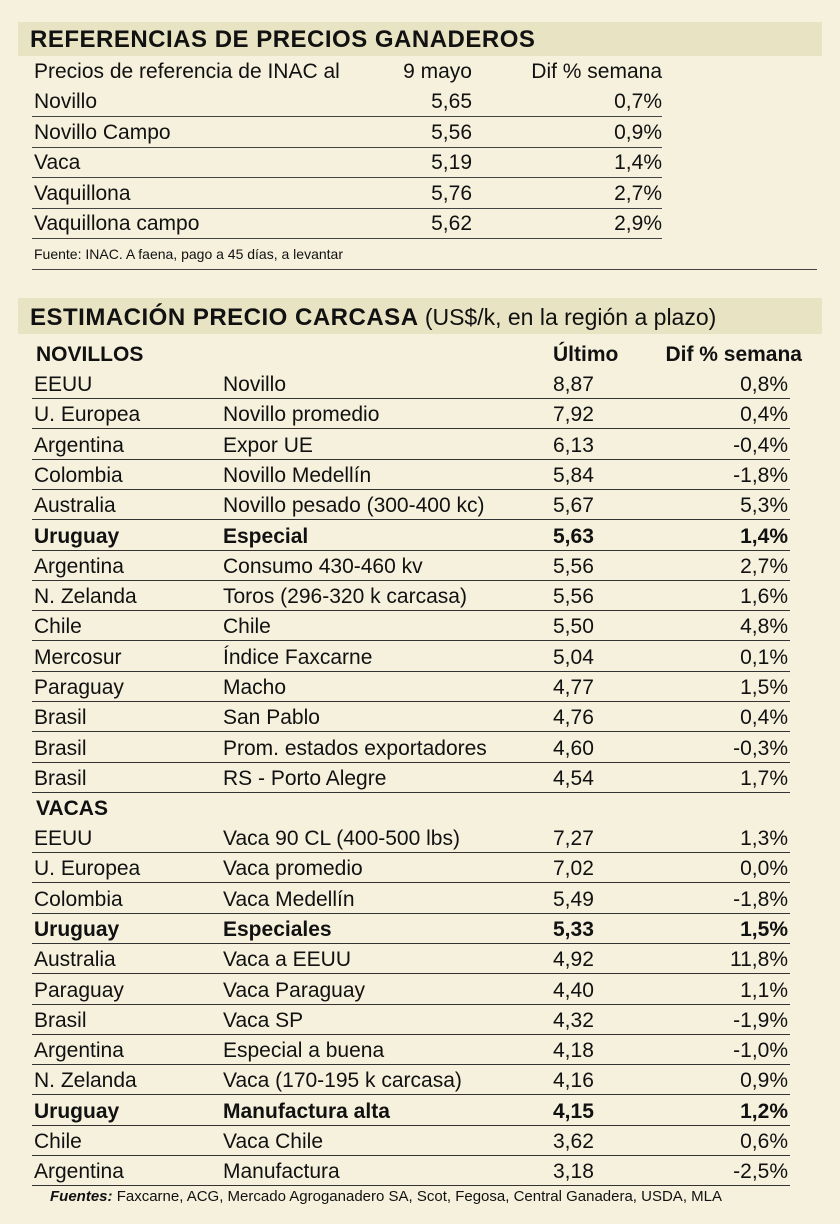 The image size is (840, 1224). What do you see at coordinates (764, 869) in the screenshot?
I see `row-diff: 0,0%` at bounding box center [764, 869].